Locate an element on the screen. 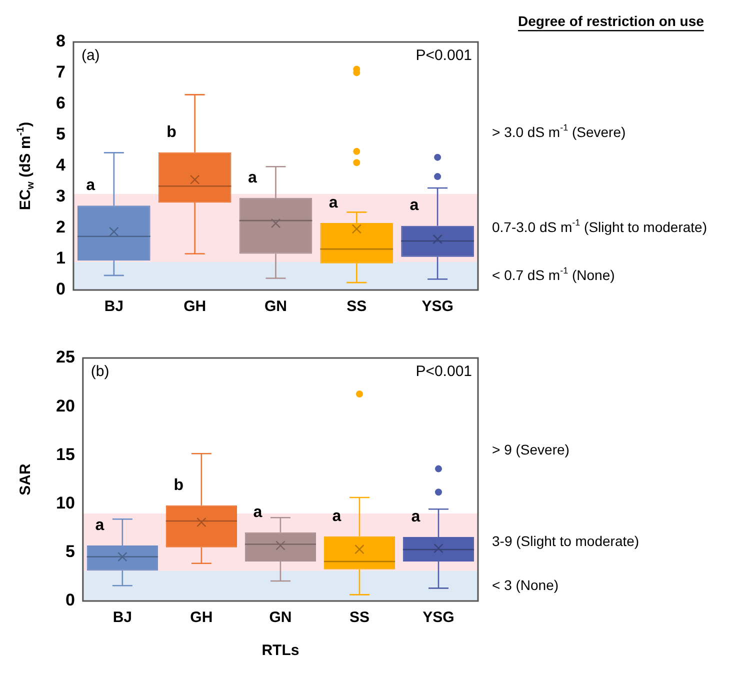  band-label: 3-9 (Slight to moderate) is located at coordinates (566, 541).